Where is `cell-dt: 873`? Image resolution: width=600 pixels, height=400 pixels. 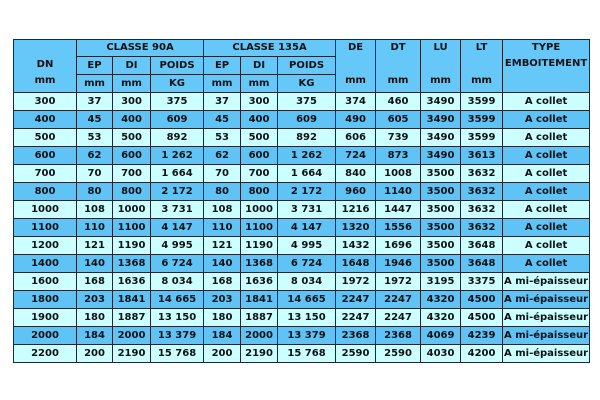 cell-dt: 873 is located at coordinates (398, 155).